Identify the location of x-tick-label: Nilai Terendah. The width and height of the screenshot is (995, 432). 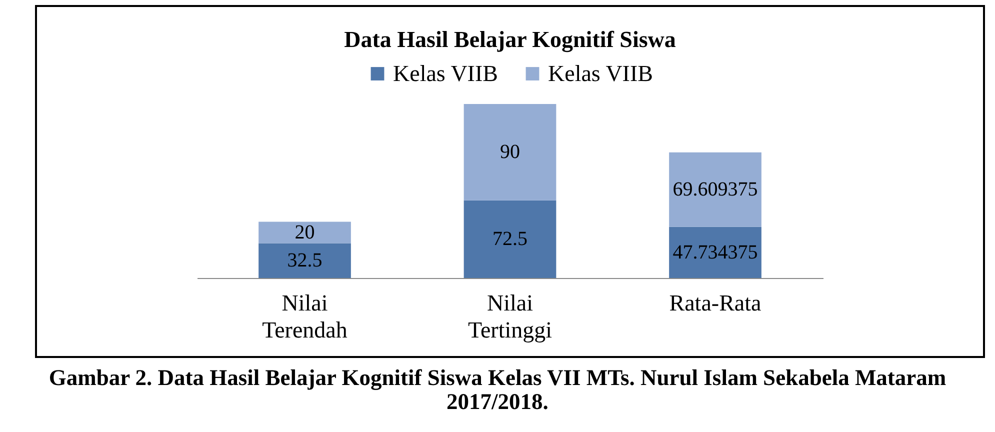
(305, 316).